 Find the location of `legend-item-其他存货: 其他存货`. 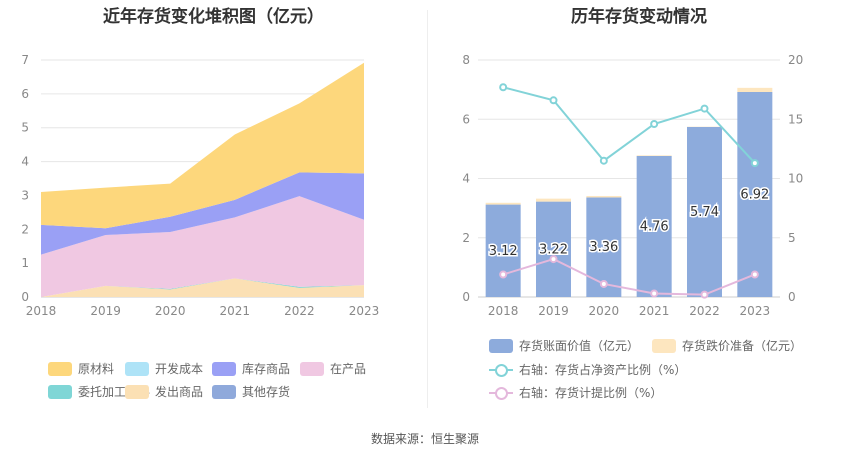

legend-item-其他存货: 其他存货 is located at coordinates (251, 391).